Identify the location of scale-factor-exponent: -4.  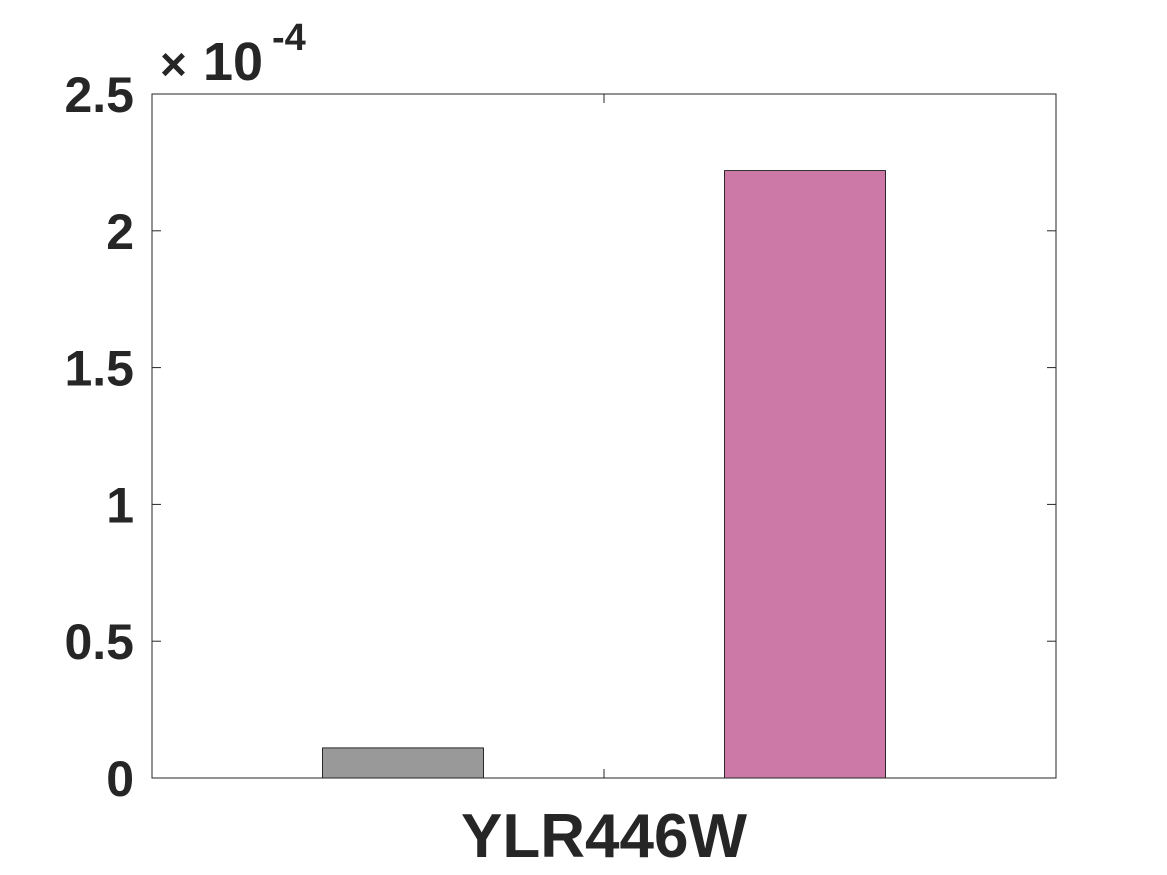
(289, 38).